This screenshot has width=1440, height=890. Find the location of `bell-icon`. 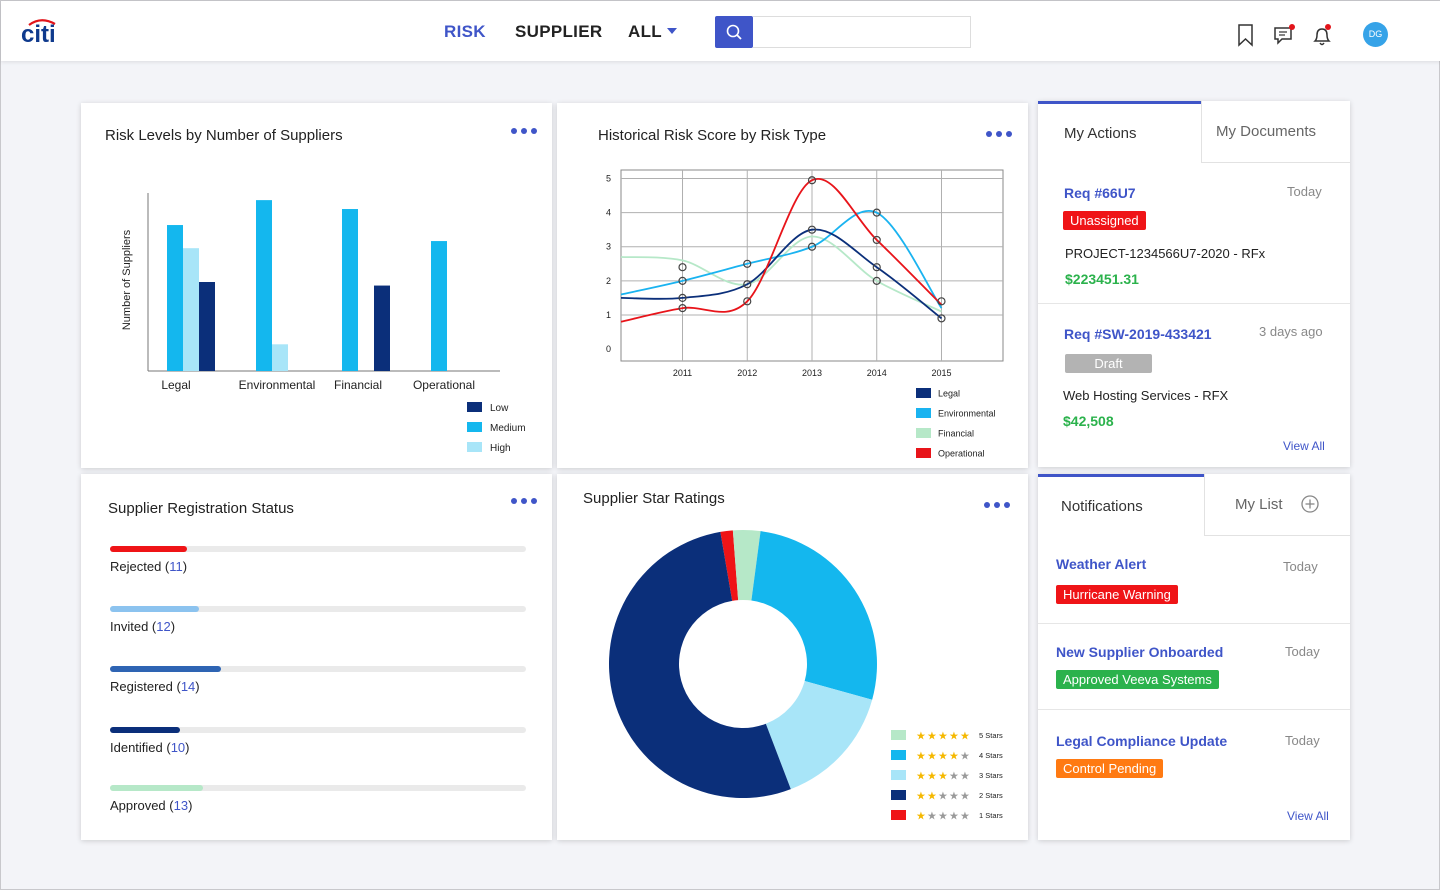

bell-icon is located at coordinates (1322, 35).